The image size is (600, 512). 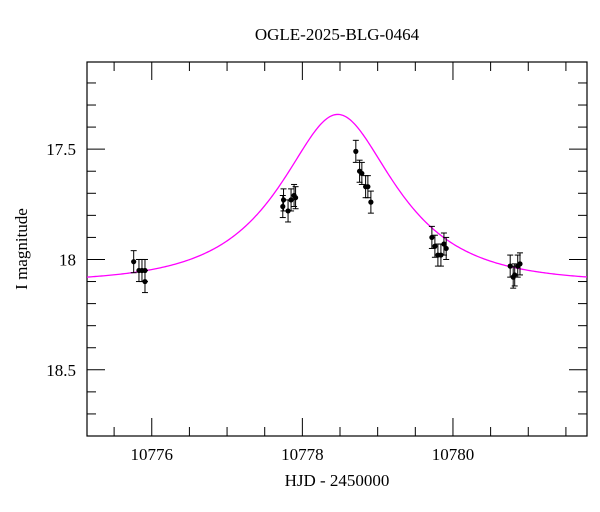 I want to click on x-axis-label: HJD - 2450000, so click(x=337, y=480).